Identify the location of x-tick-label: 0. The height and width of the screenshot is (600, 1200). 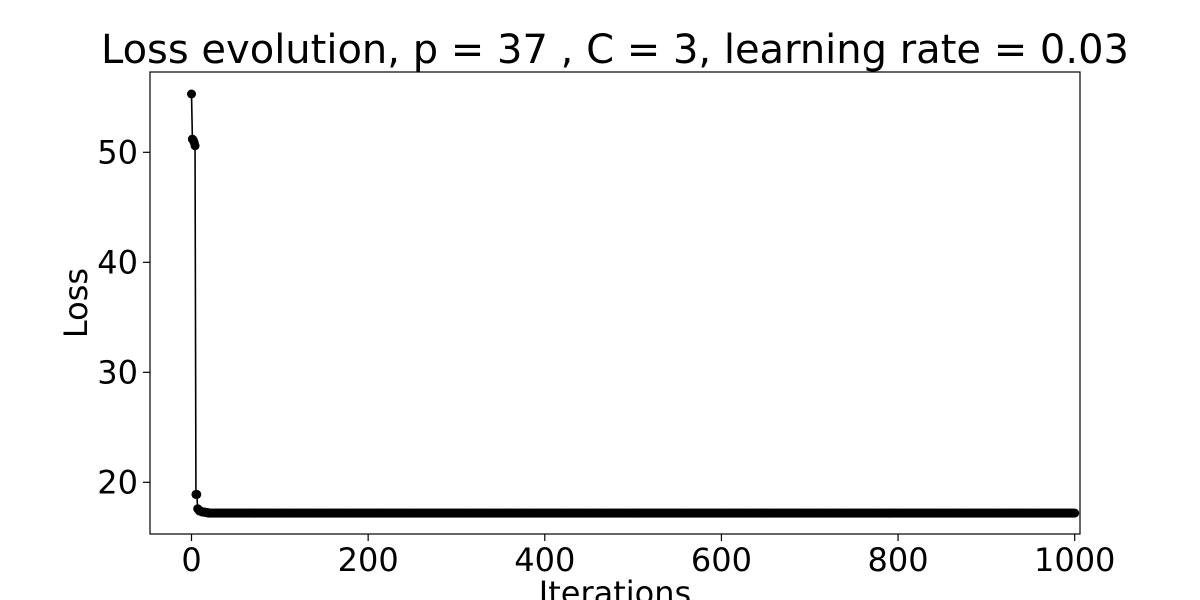
(191, 560).